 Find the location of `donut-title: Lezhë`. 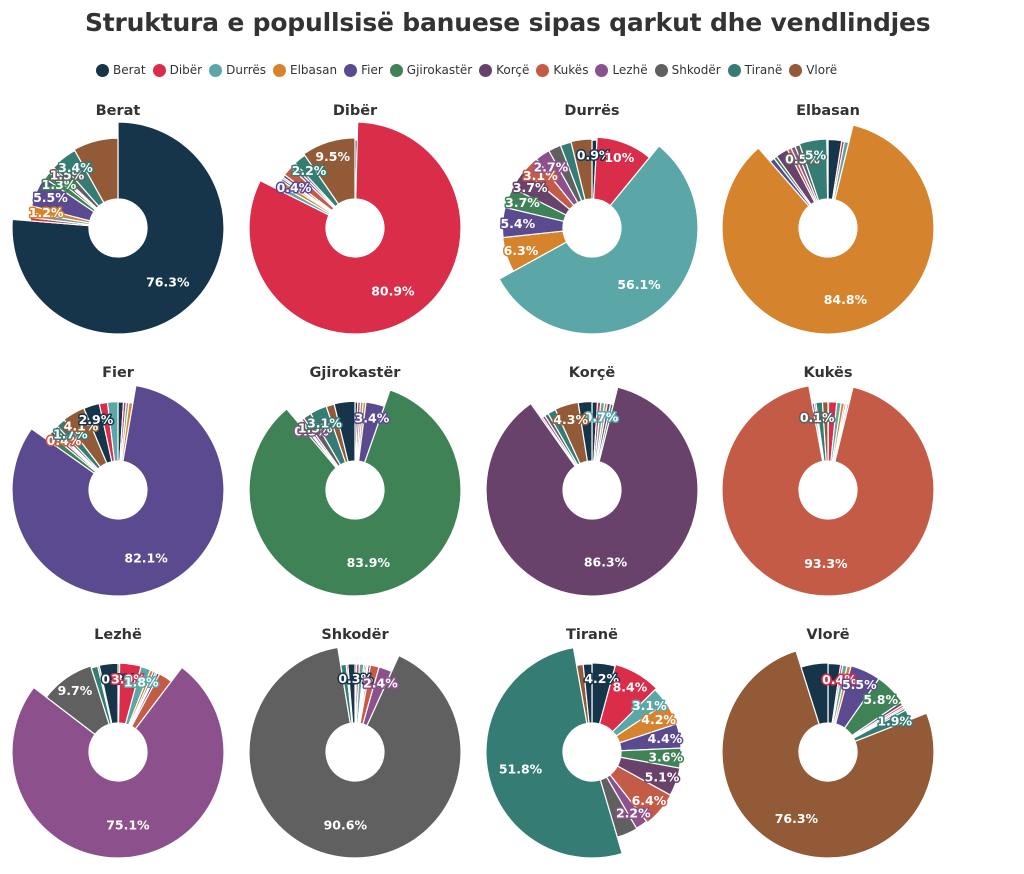

donut-title: Lezhë is located at coordinates (118, 635).